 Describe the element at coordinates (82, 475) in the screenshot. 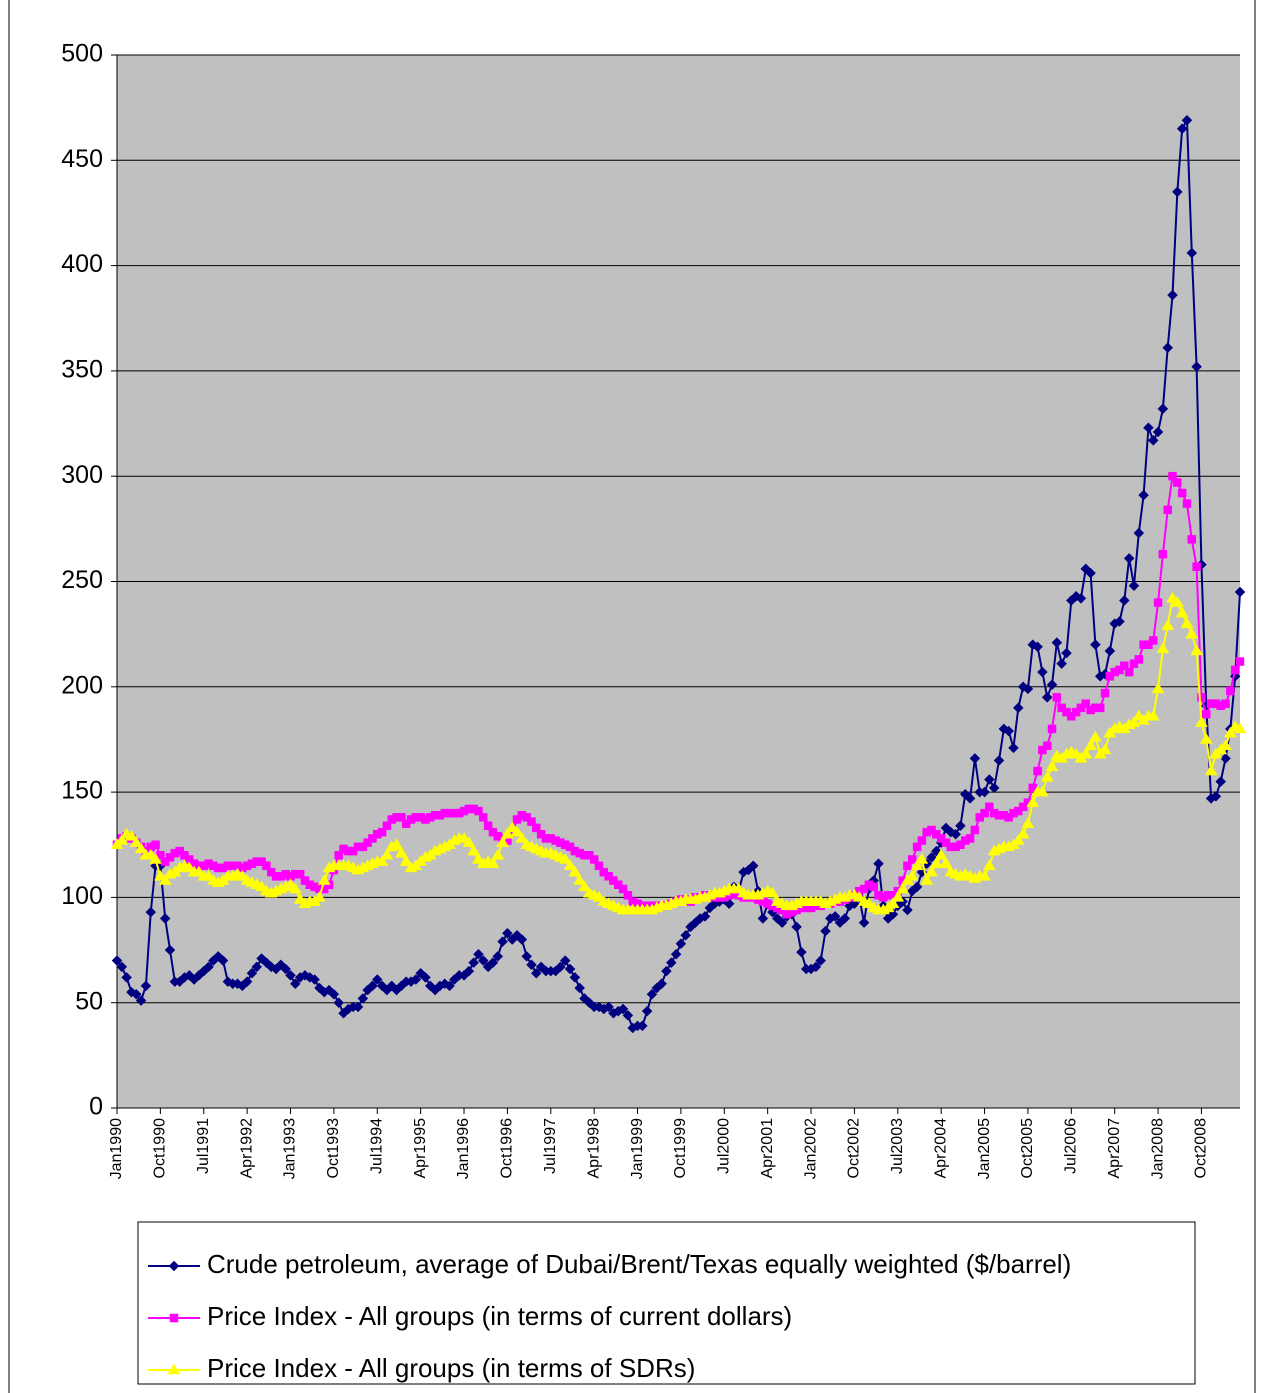

I see `y-tick-label: 300` at that location.